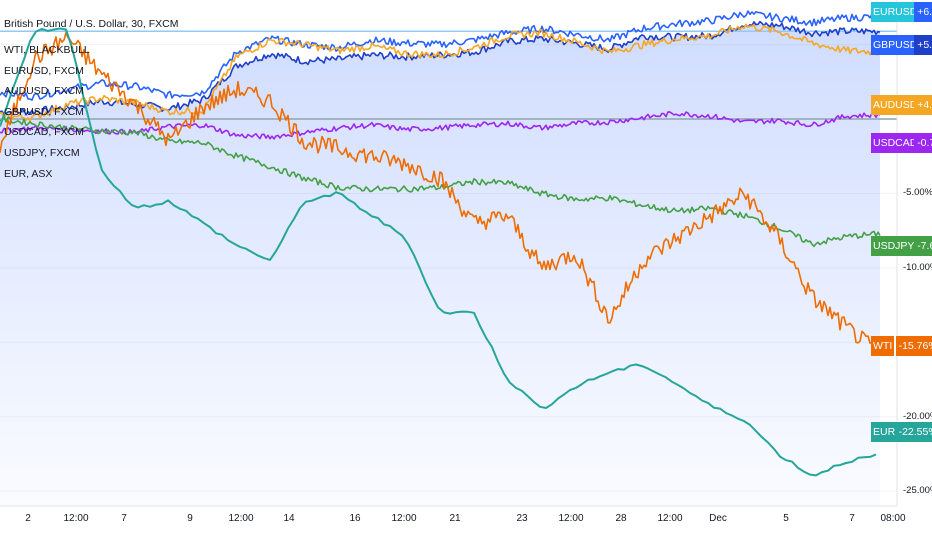 This screenshot has height=550, width=932. Describe the element at coordinates (895, 12) in the screenshot. I see `value-tag-symbol: EURUSD` at that location.